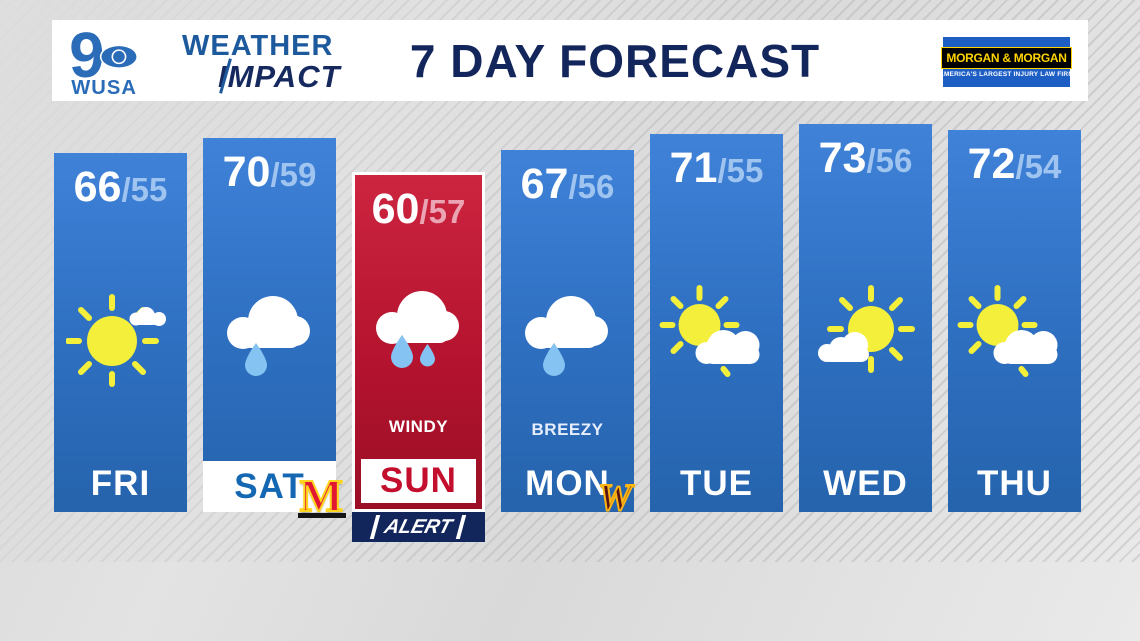 The height and width of the screenshot is (641, 1140). Describe the element at coordinates (418, 426) in the screenshot. I see `condition-label: WINDY` at that location.